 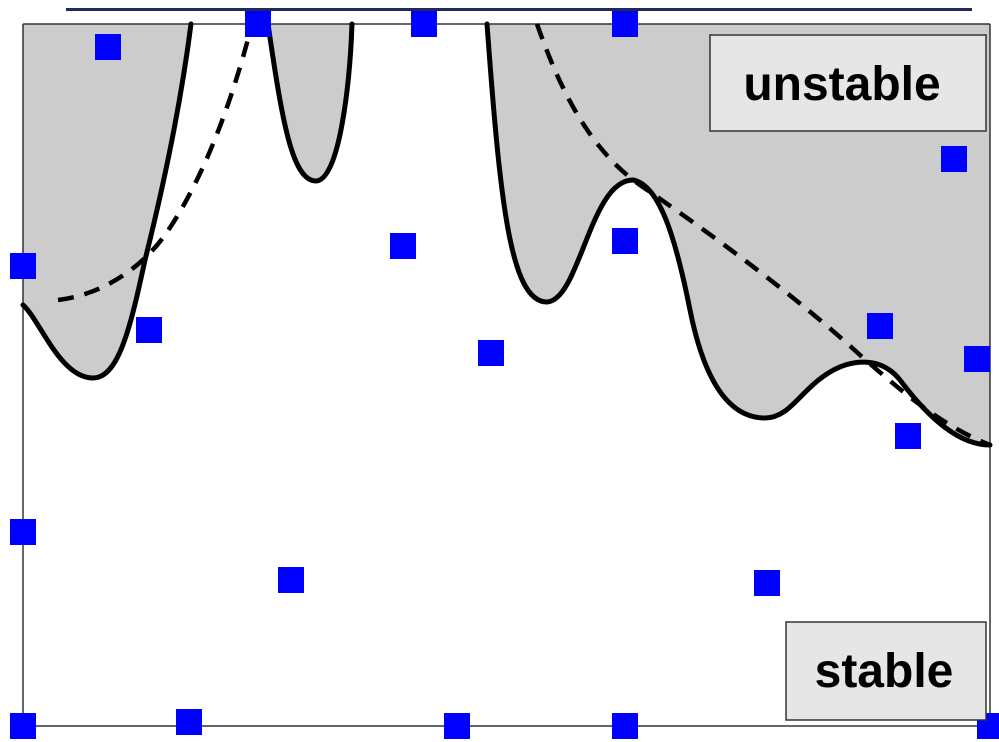 I want to click on estimated-boundary-left, so click(x=156, y=163).